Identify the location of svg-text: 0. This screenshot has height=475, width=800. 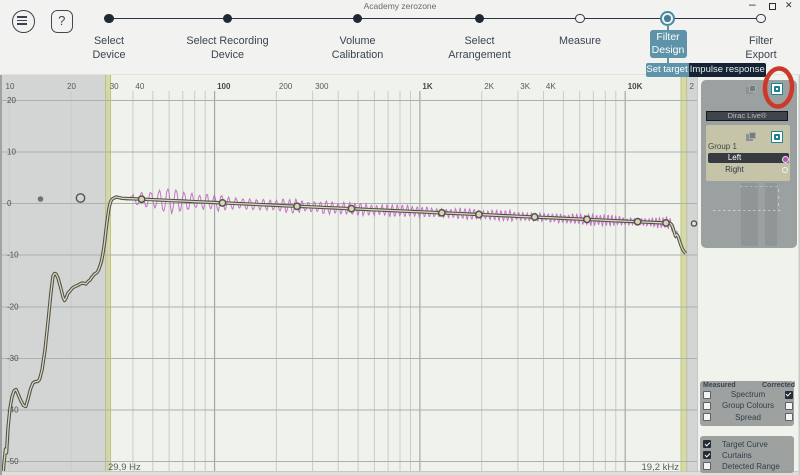
(9, 203).